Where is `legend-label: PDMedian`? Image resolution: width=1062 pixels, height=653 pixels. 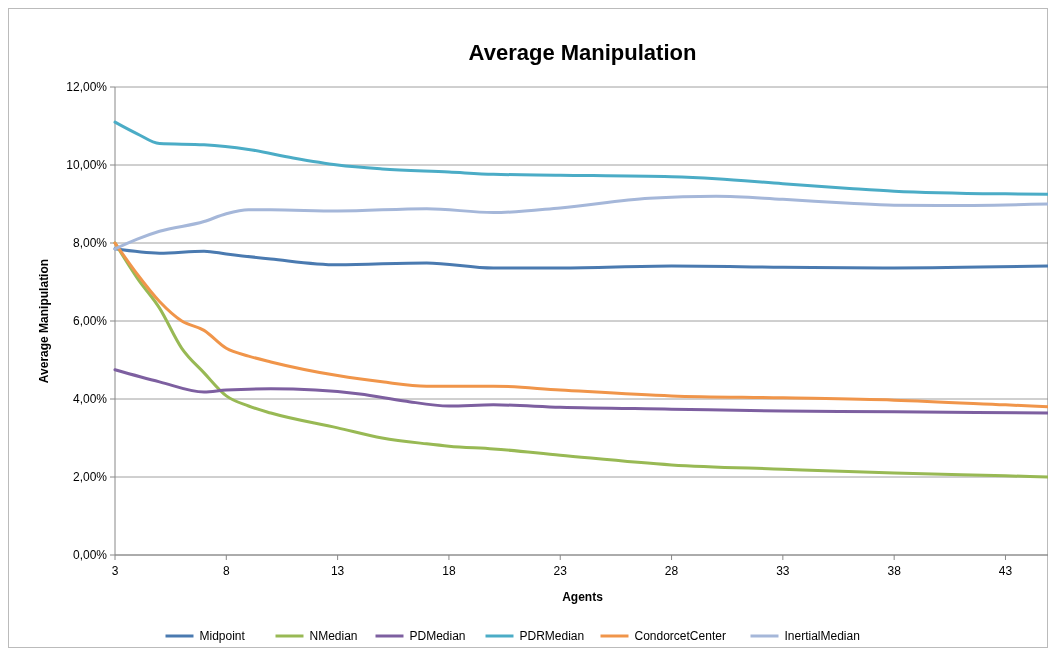
legend-label: PDMedian is located at coordinates (437, 636).